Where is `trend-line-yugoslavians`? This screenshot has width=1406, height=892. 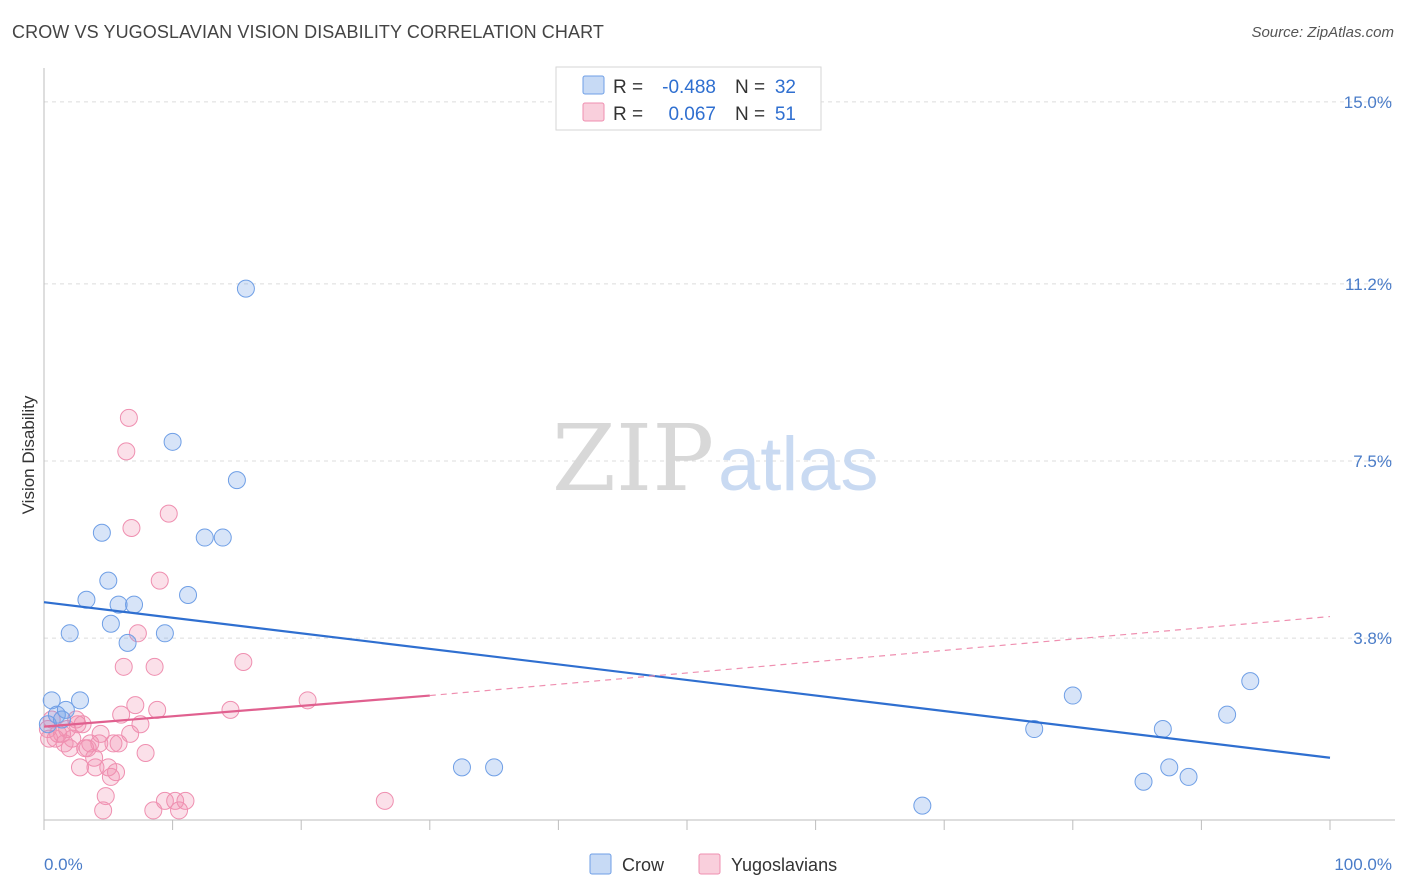
trend-line-yugoslavians is located at coordinates (236, 711).